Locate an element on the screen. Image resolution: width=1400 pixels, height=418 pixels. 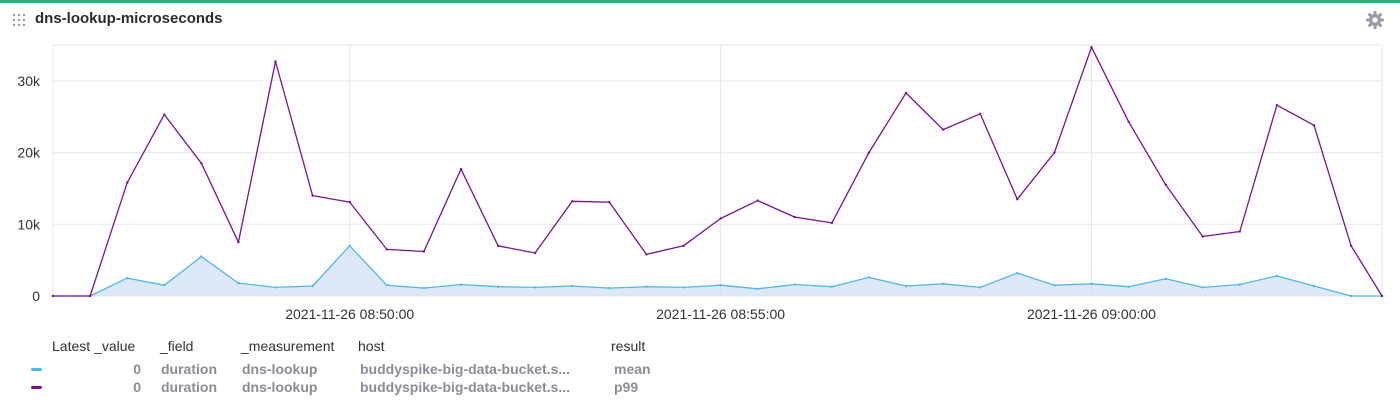
legend-result: p99 is located at coordinates (626, 387).